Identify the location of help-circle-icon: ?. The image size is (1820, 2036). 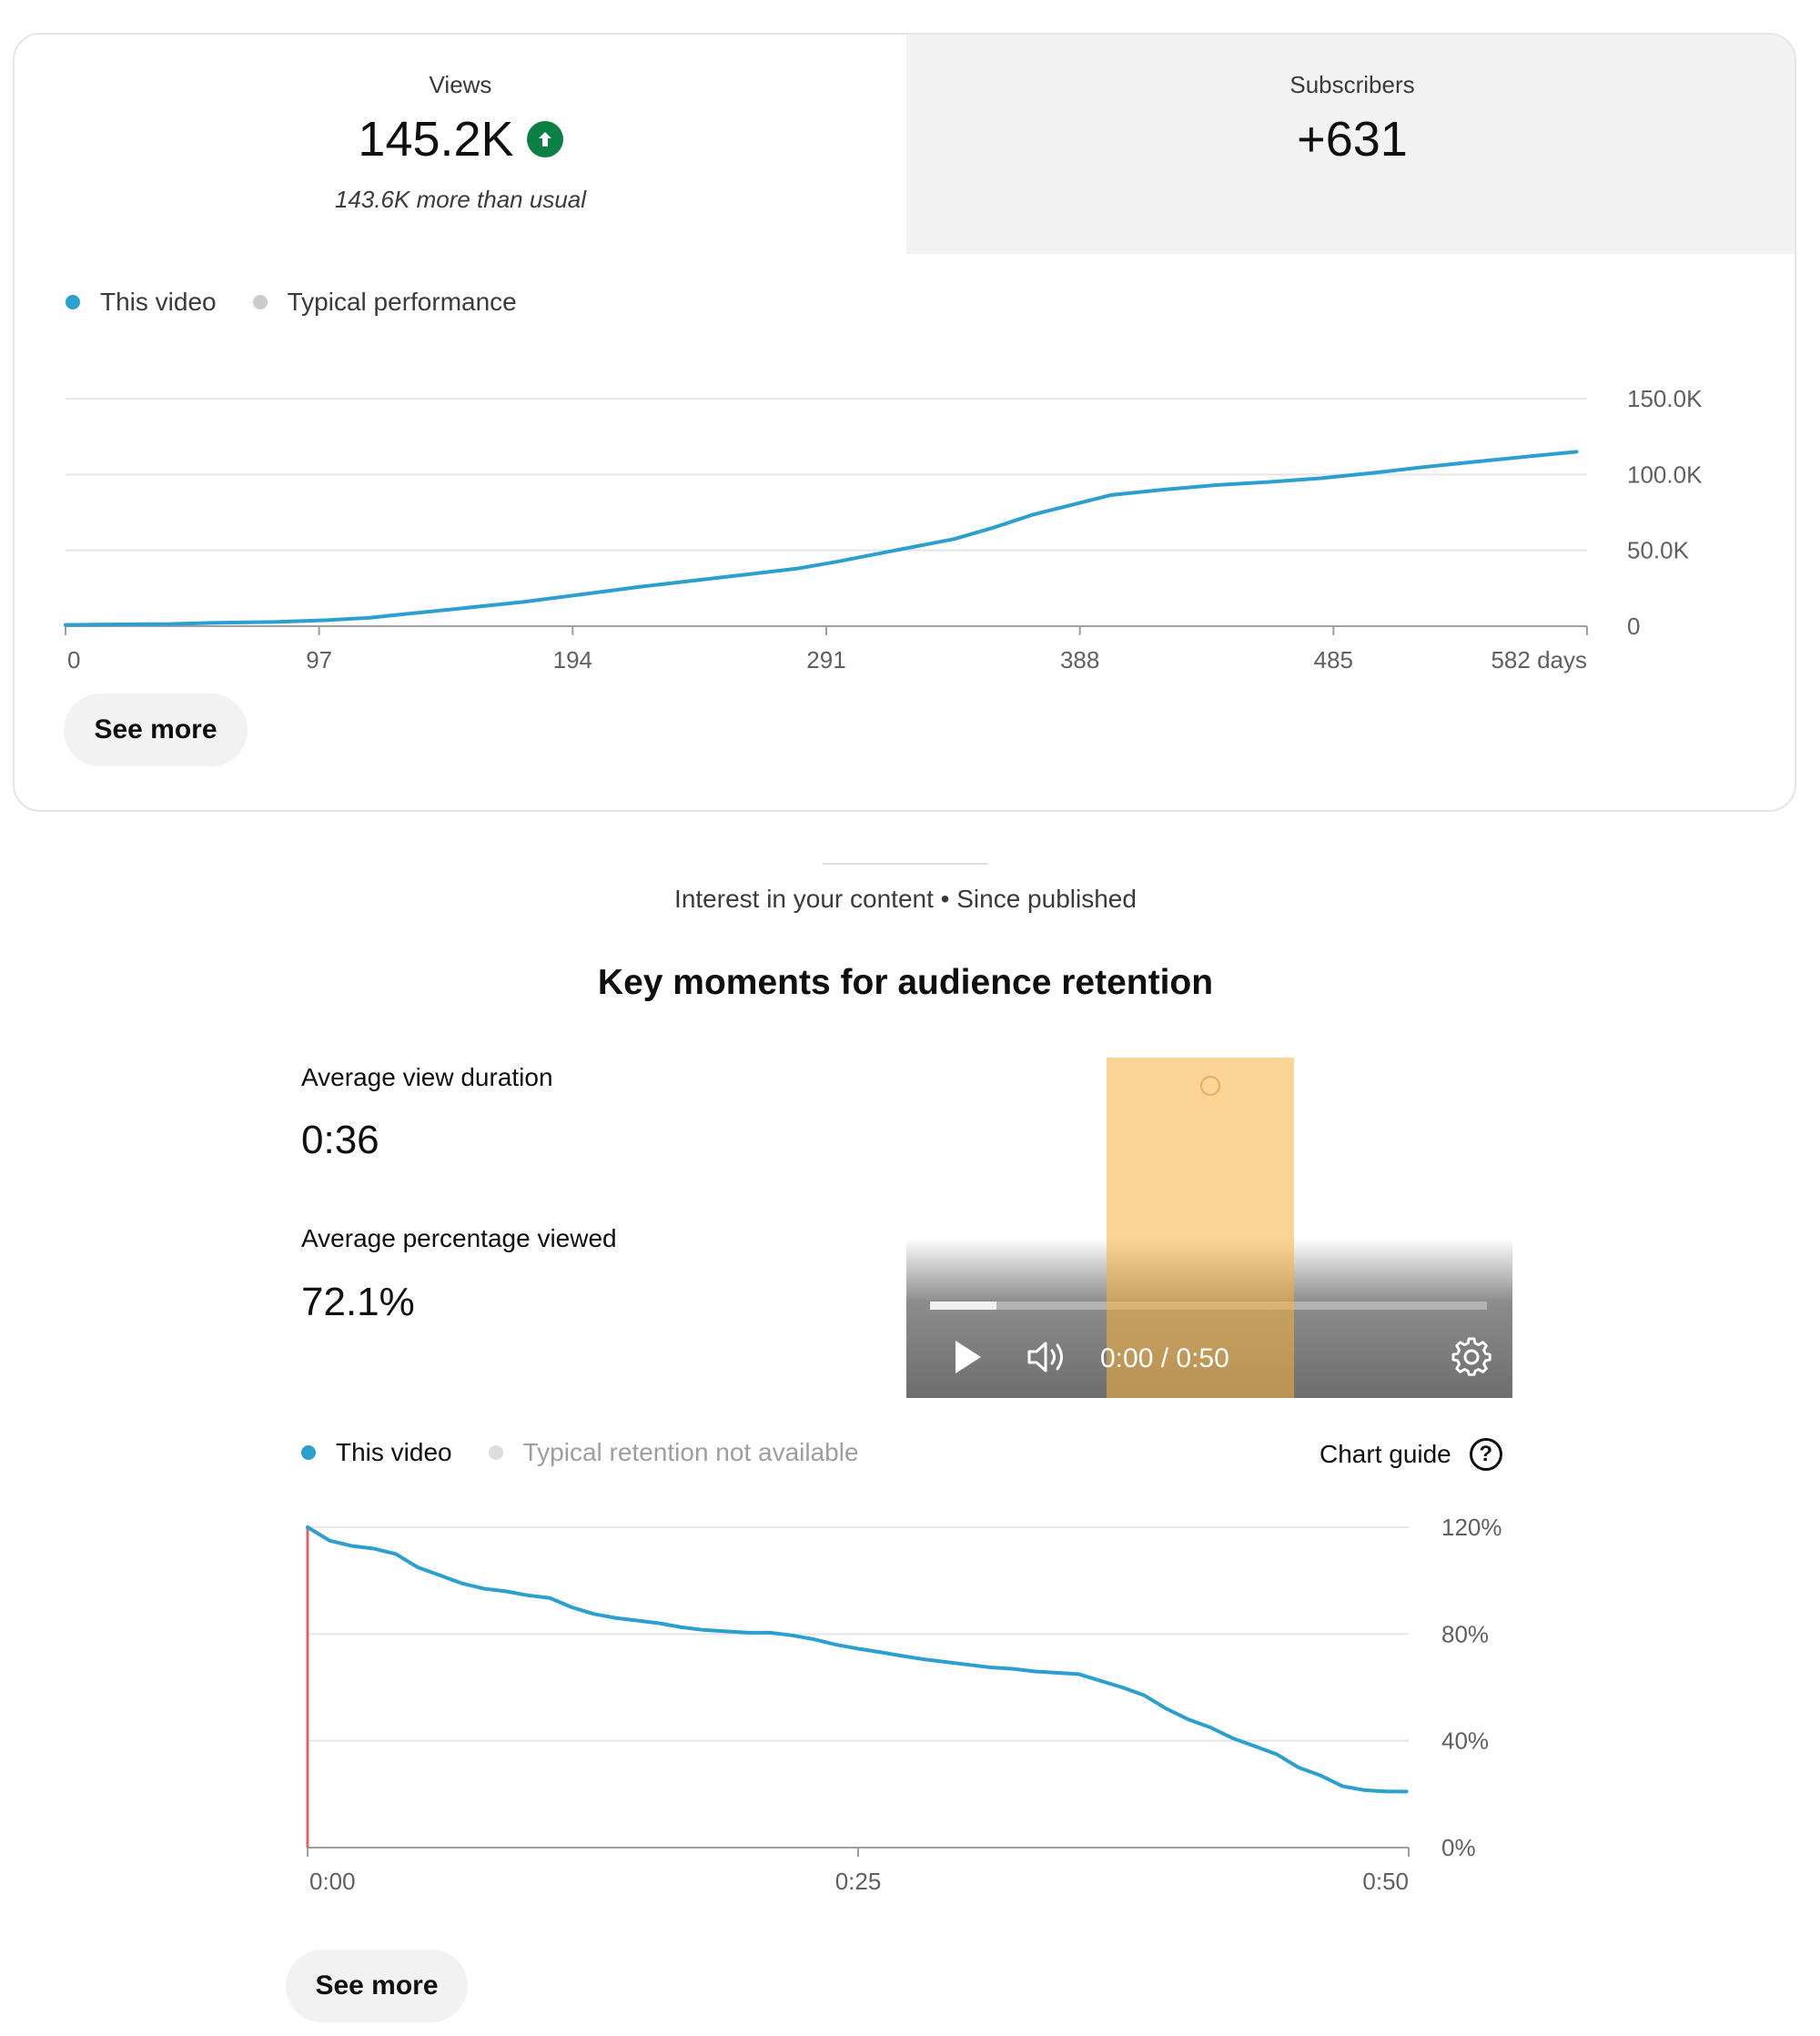
(1485, 1454).